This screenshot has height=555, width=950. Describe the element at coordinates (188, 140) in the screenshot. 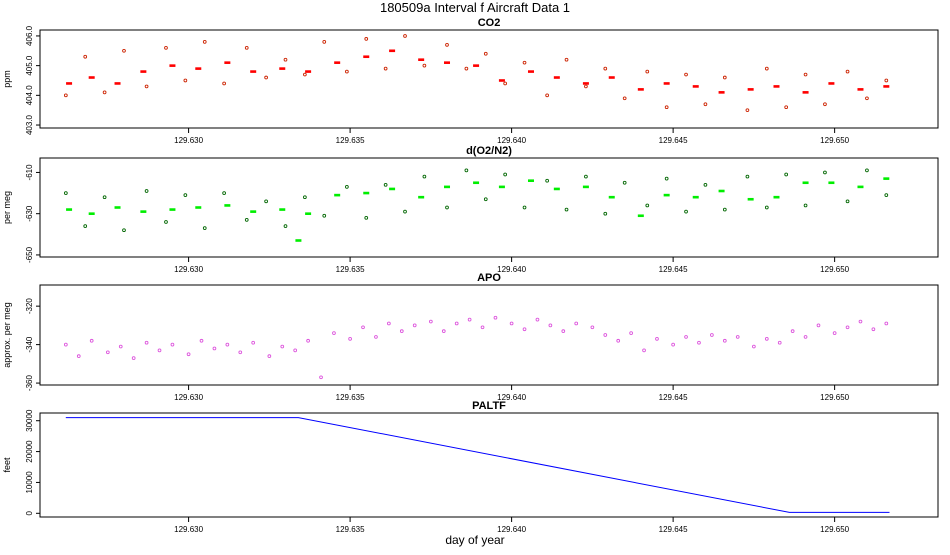

I see `co2-x-tick-label: 129.630` at that location.